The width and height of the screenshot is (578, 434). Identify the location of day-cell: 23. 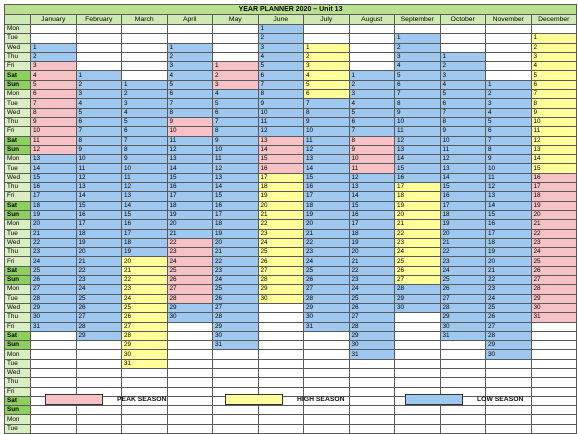
(508, 289).